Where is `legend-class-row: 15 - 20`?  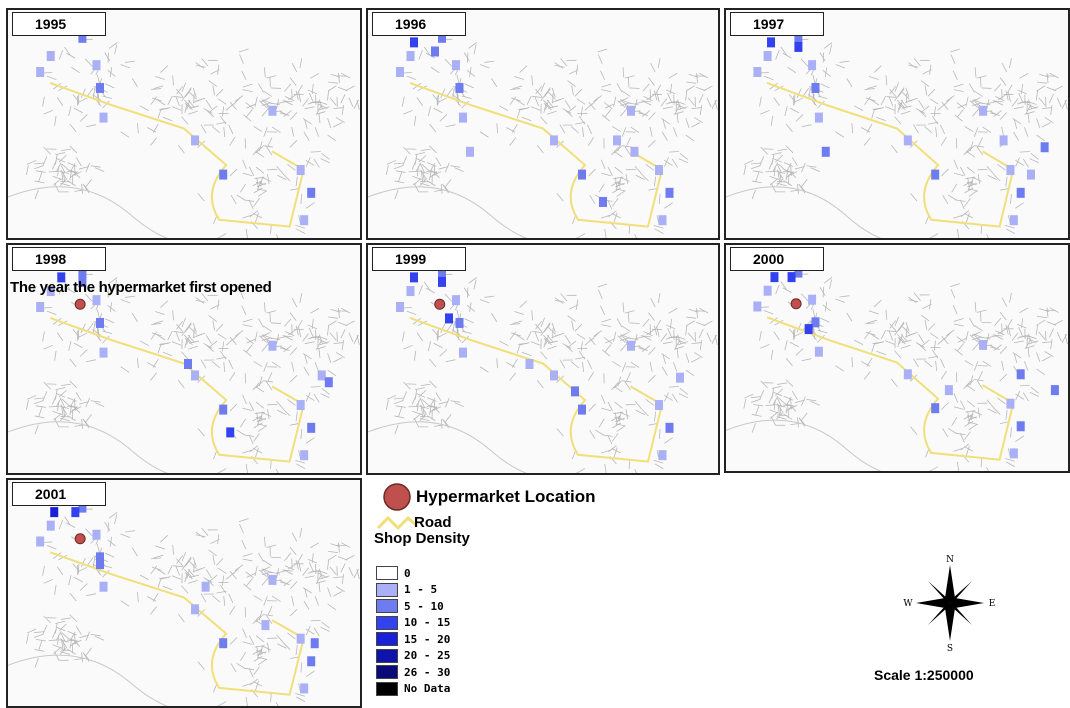 legend-class-row: 15 - 20 is located at coordinates (413, 639).